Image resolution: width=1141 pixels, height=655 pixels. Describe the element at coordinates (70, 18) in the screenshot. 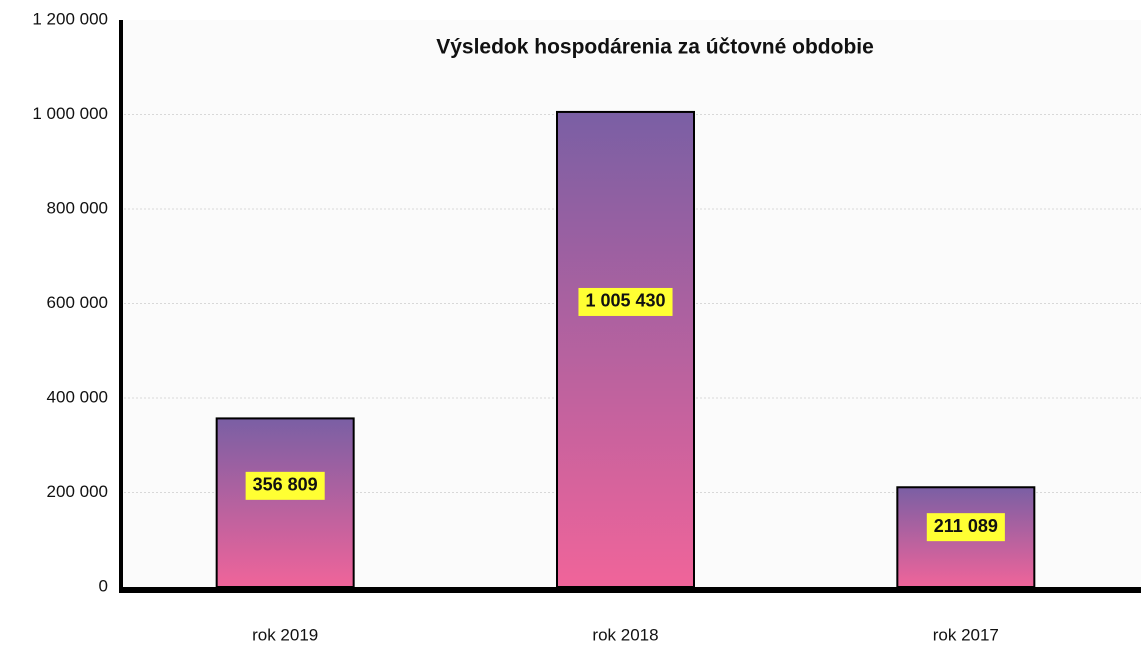

I see `y-tick-label: 1 200 000` at that location.